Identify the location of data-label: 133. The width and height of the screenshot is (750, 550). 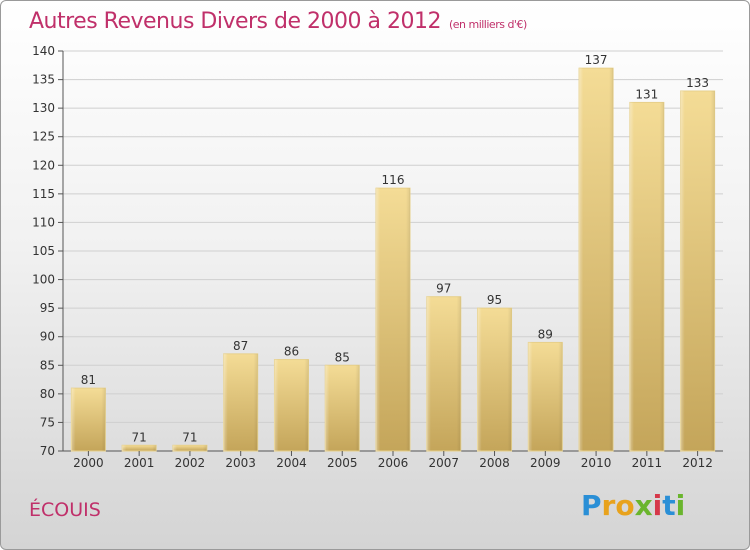
(697, 83).